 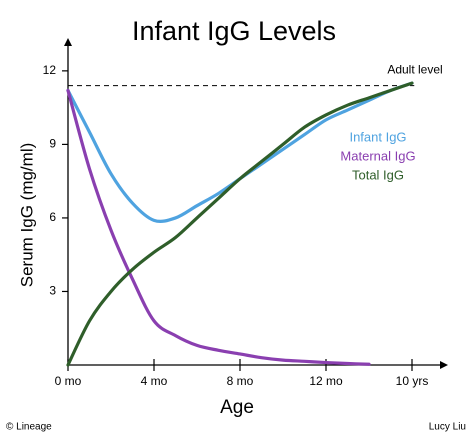 What do you see at coordinates (237, 407) in the screenshot?
I see `x-axis-label: Age` at bounding box center [237, 407].